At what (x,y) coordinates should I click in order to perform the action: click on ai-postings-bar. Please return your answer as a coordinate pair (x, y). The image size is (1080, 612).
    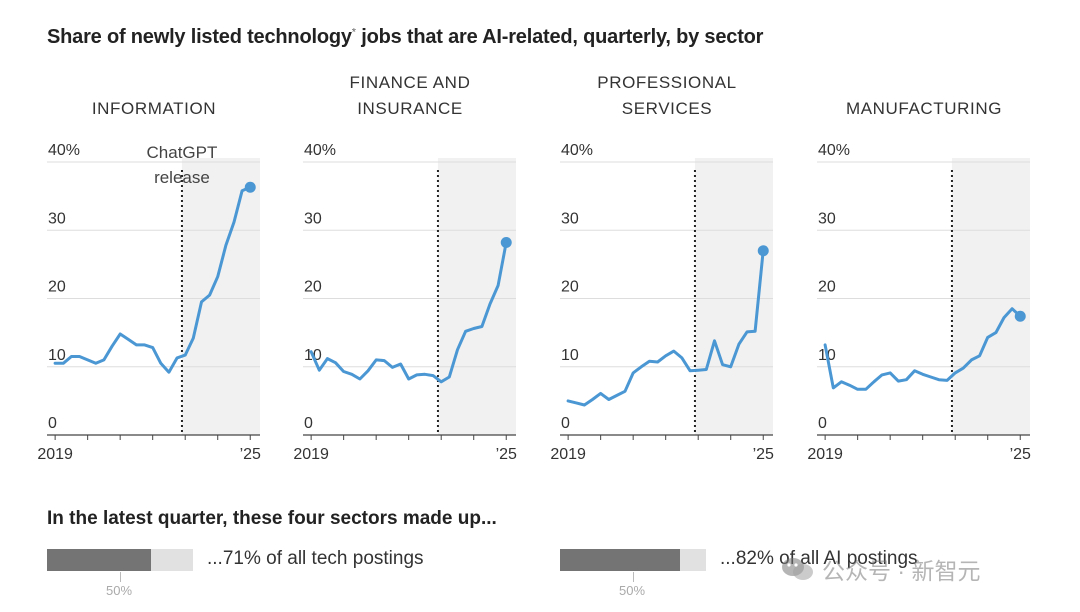
    Looking at the image, I should click on (633, 560).